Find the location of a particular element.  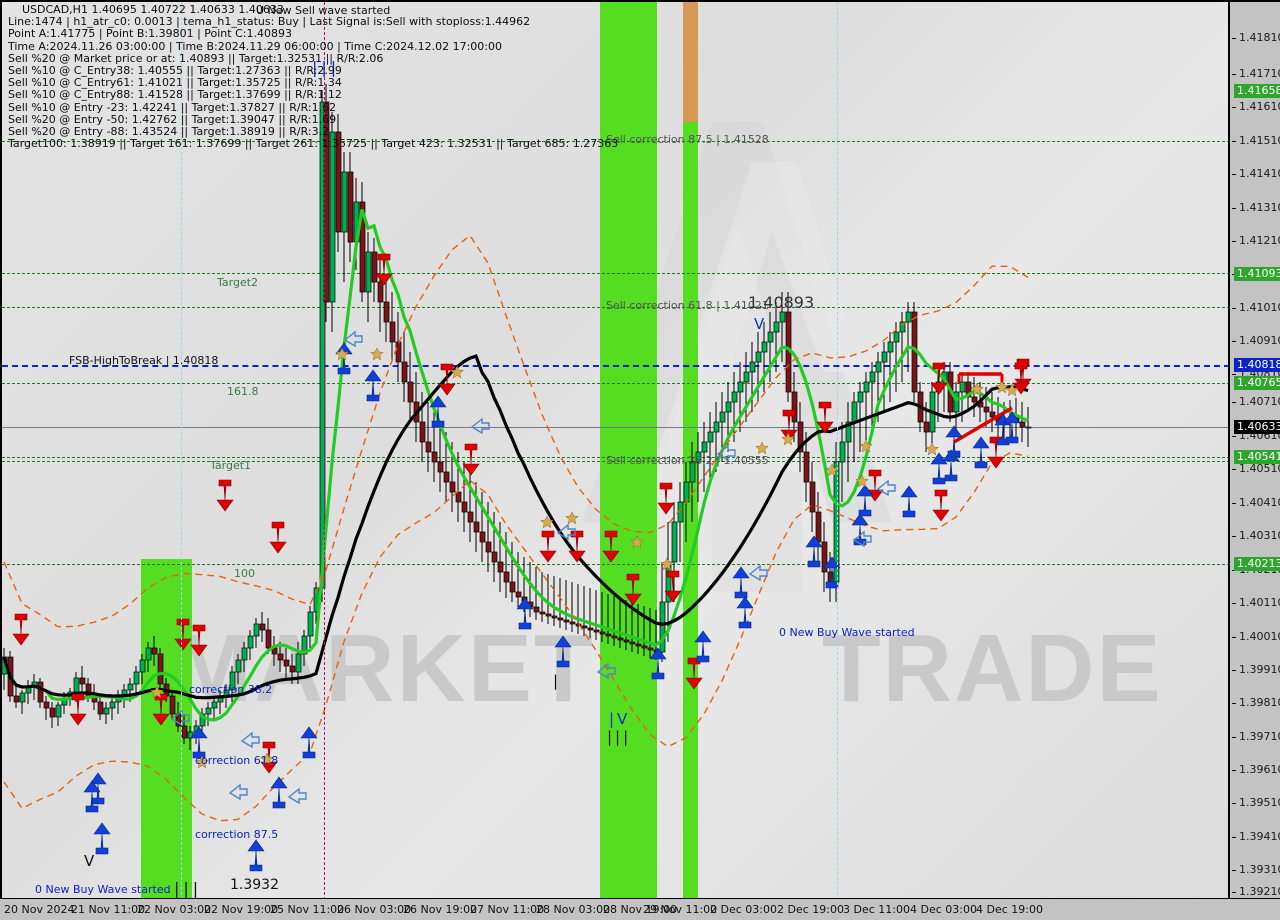

time-tick: 2 Dec 19:00 is located at coordinates (810, 909).